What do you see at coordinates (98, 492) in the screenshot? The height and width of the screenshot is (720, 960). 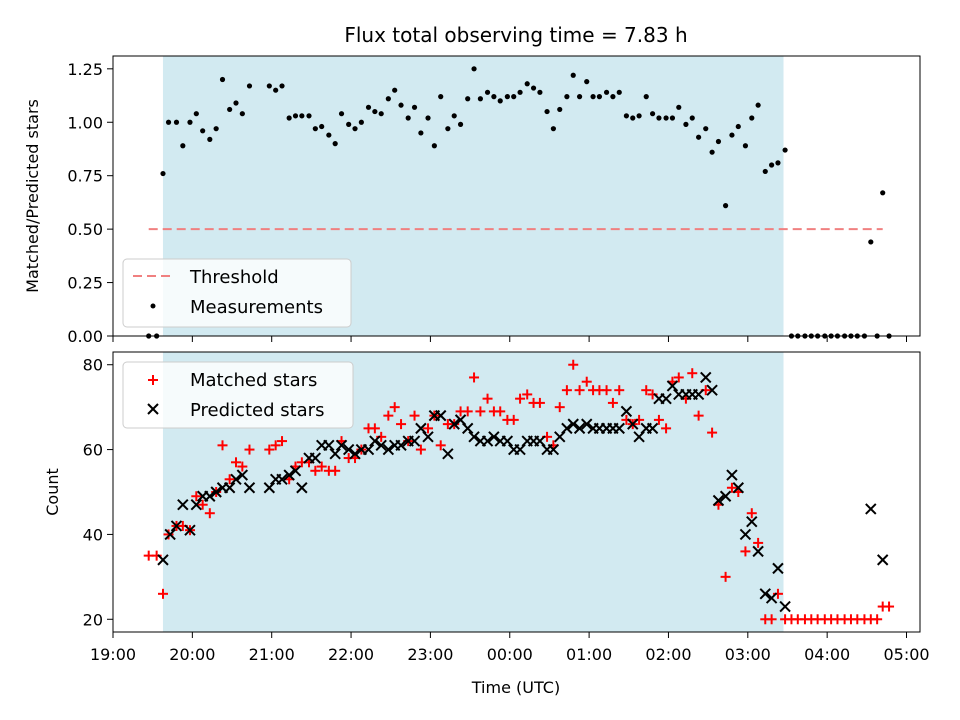 I see `bottom-y-axis-ticks: 20 40 60 80` at bounding box center [98, 492].